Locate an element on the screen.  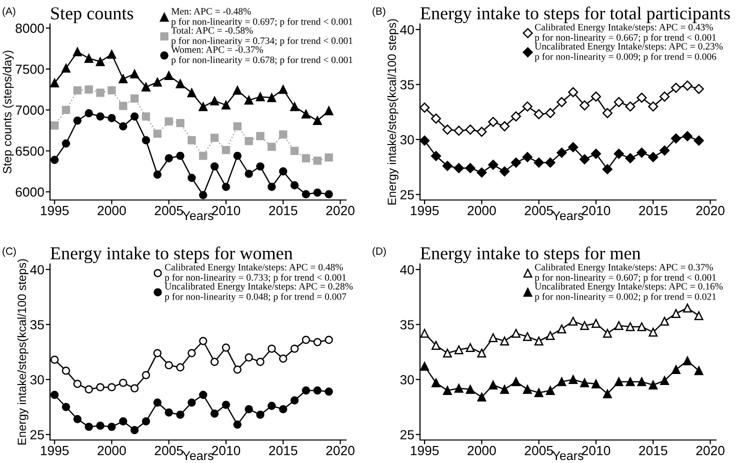
y-tick-label: 35 is located at coordinates (407, 85).